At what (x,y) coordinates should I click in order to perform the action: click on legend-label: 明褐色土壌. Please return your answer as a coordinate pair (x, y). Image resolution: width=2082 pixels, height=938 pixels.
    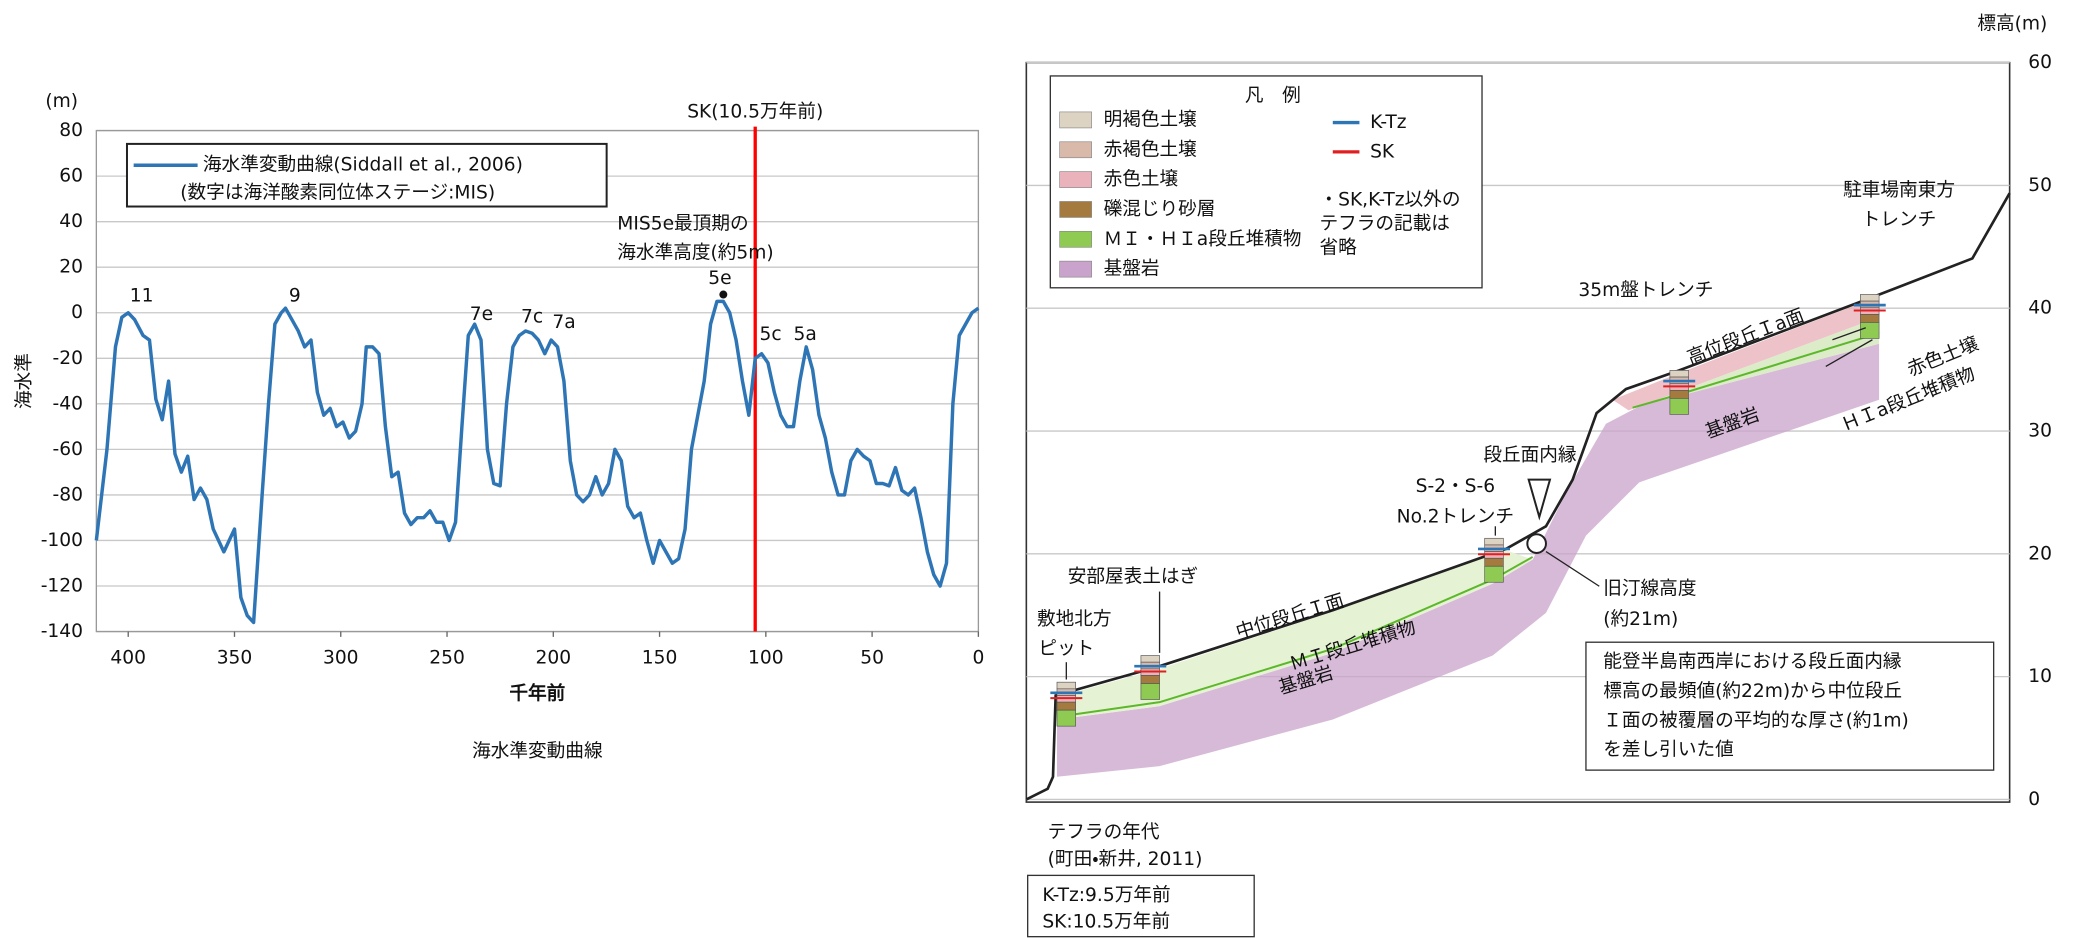
    Looking at the image, I should click on (1151, 119).